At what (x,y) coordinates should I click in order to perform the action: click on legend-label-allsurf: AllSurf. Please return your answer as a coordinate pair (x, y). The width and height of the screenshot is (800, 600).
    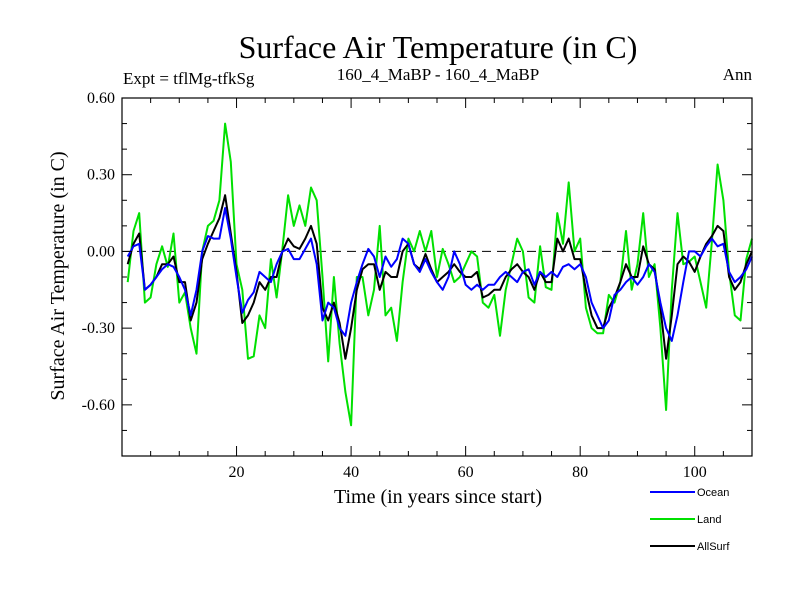
    Looking at the image, I should click on (713, 547).